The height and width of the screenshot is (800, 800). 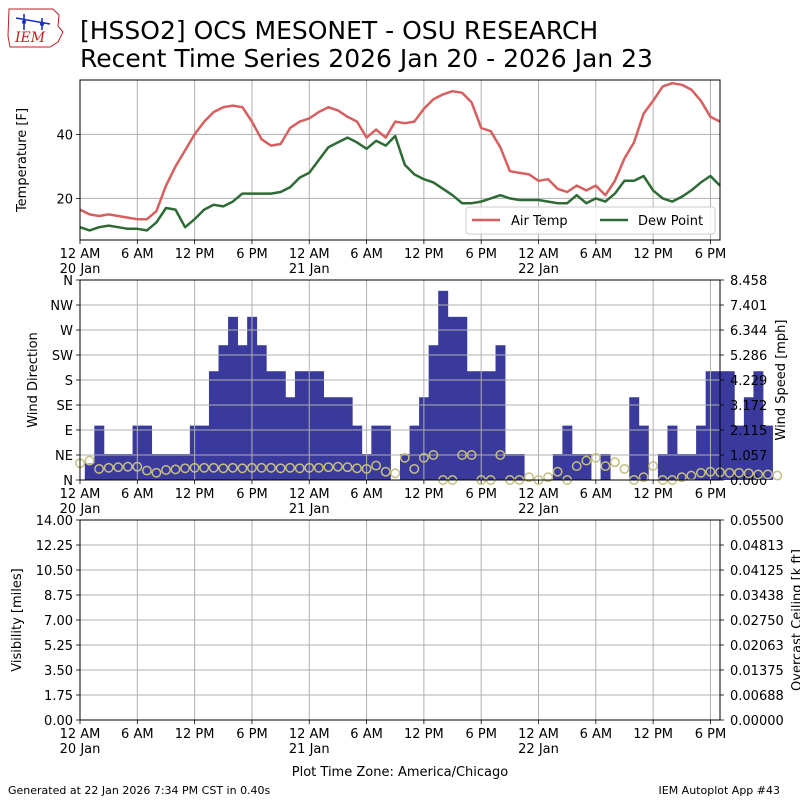 What do you see at coordinates (195, 734) in the screenshot?
I see `vis-x-tick-label: 12 PM` at bounding box center [195, 734].